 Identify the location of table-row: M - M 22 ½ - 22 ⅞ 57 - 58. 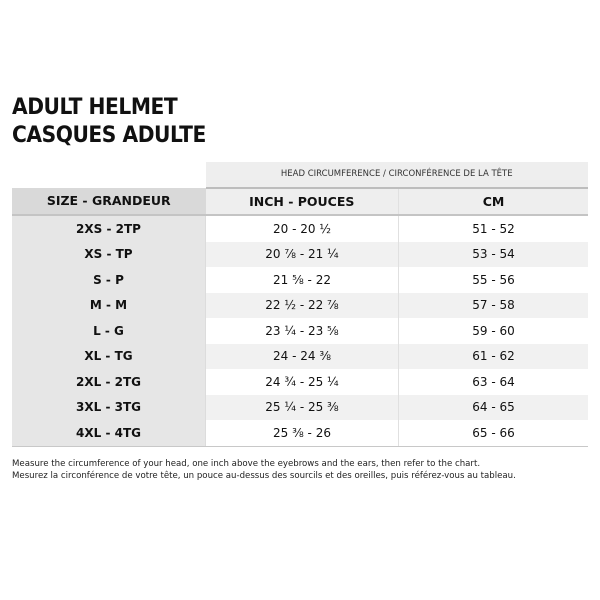
(300, 305).